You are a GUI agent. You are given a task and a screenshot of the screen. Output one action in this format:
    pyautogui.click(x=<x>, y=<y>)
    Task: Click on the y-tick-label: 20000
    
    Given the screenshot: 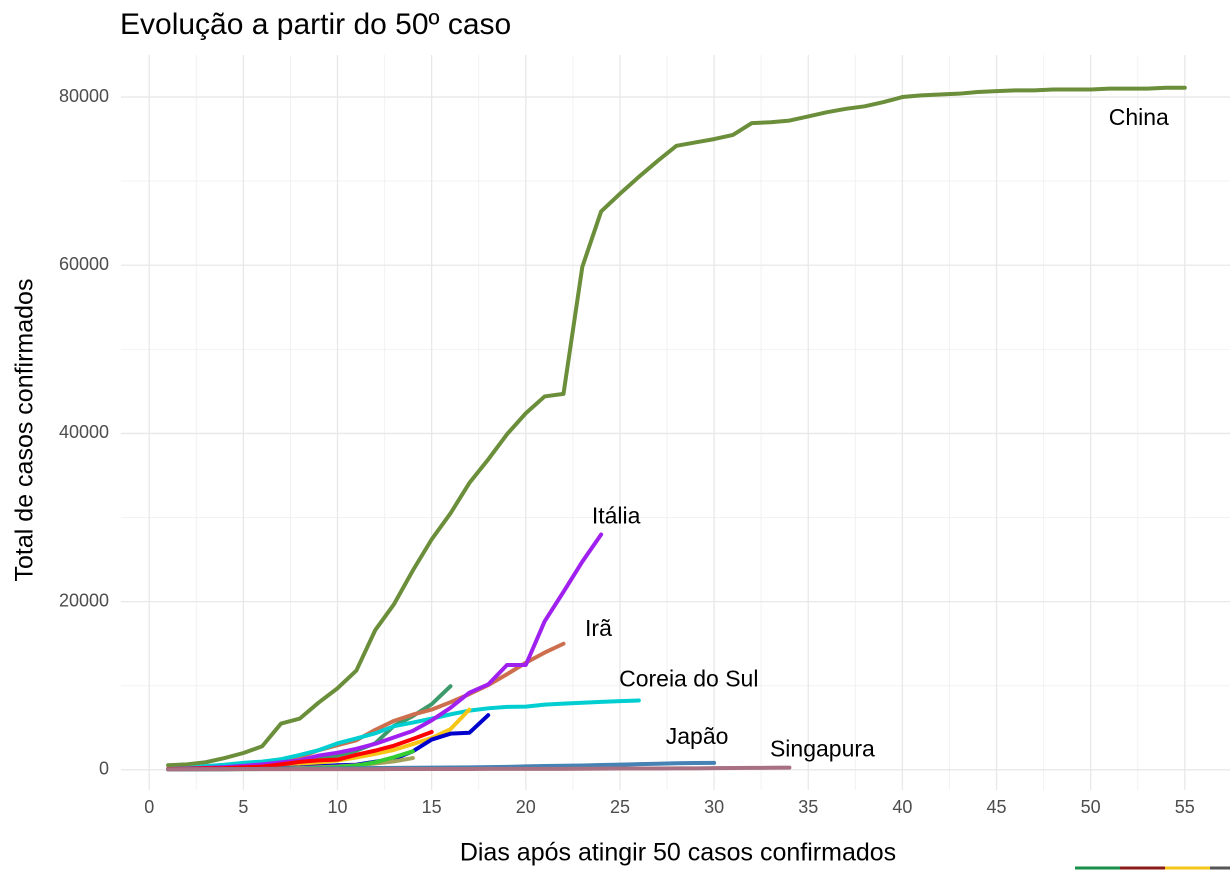 What is the action you would take?
    pyautogui.click(x=84, y=600)
    